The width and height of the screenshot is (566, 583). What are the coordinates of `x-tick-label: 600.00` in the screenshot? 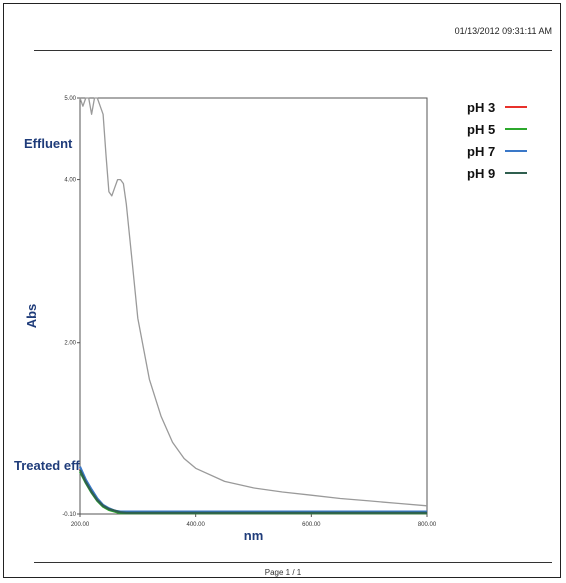 It's located at (311, 525).